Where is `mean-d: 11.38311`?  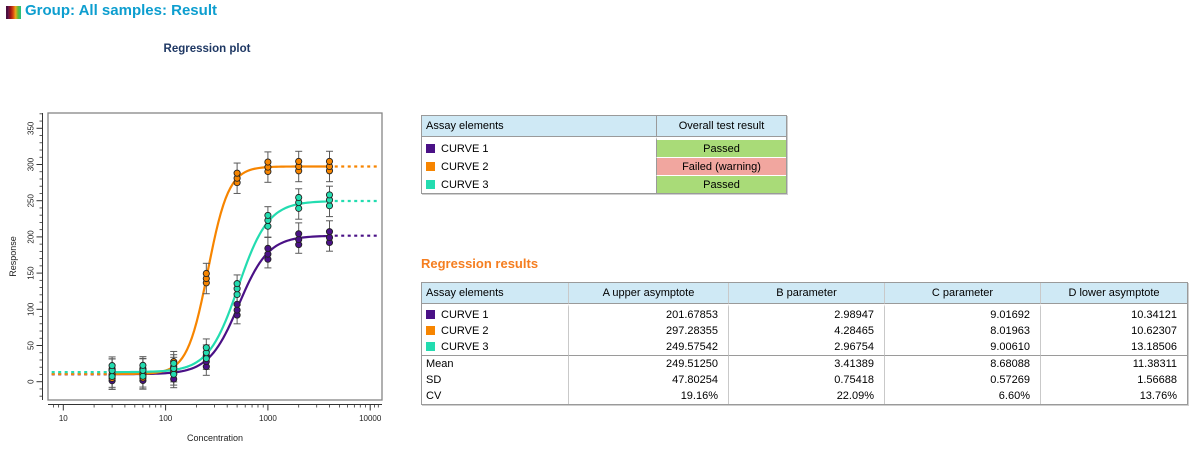
mean-d: 11.38311 is located at coordinates (1113, 363).